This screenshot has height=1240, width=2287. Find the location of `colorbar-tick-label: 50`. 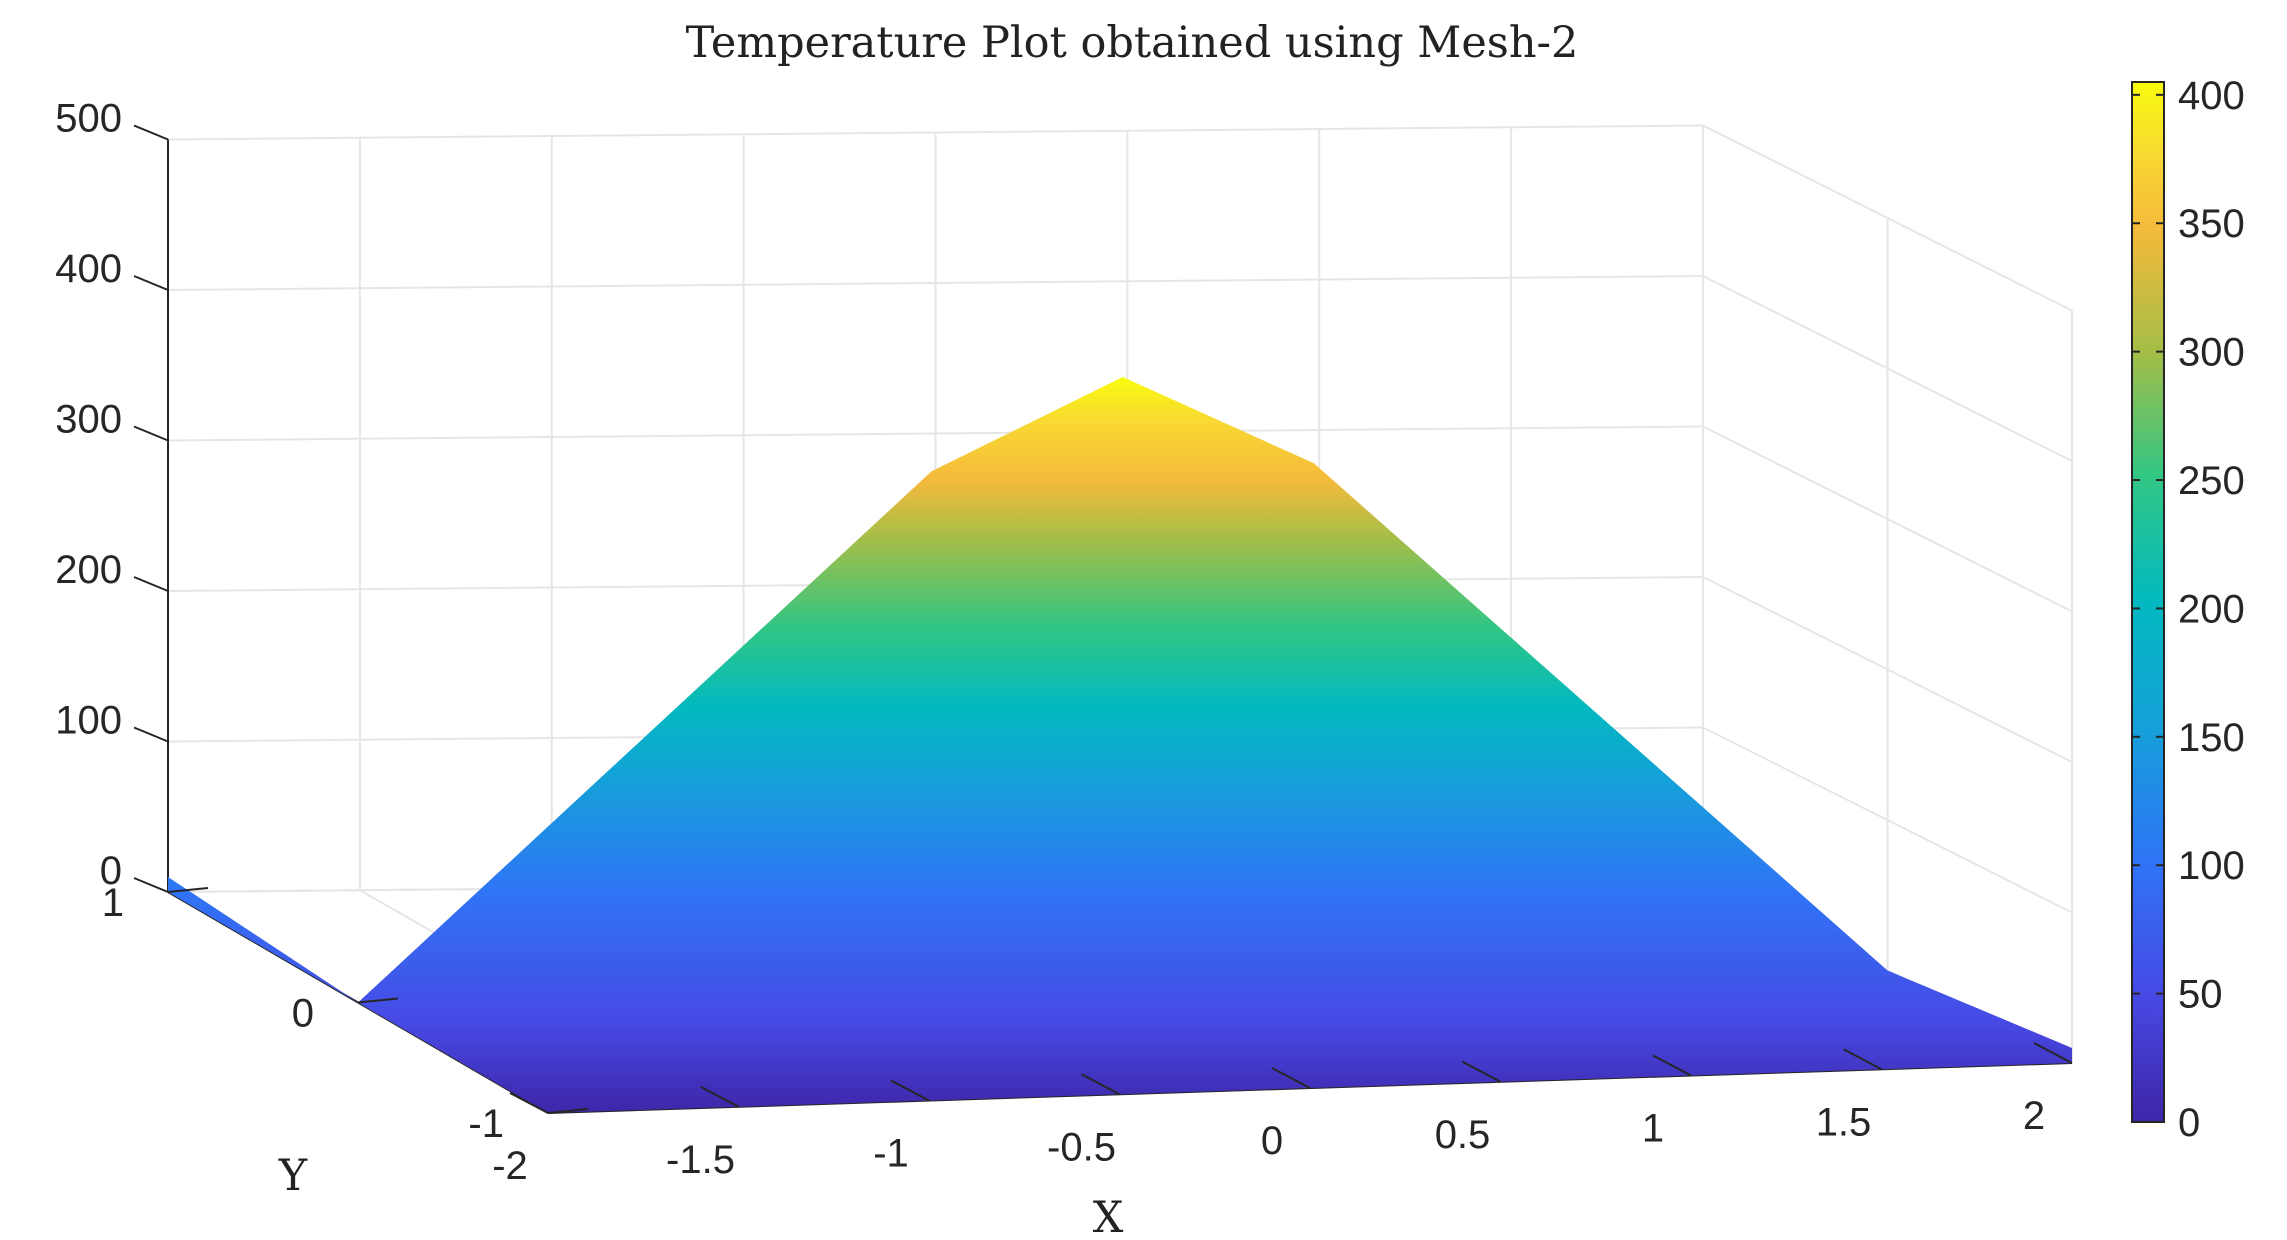

colorbar-tick-label: 50 is located at coordinates (2200, 995).